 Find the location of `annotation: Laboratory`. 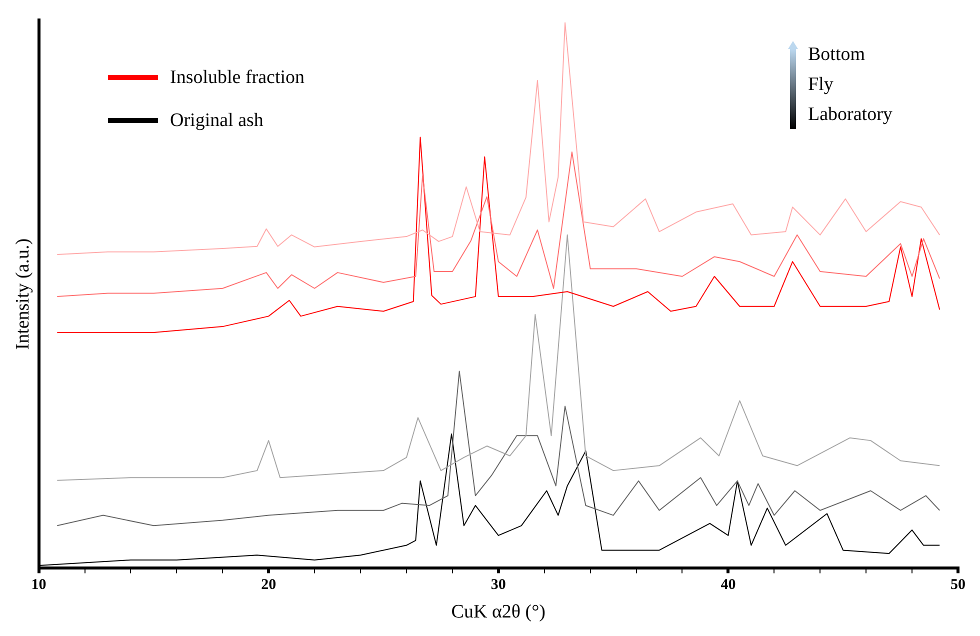

annotation: Laboratory is located at coordinates (850, 115).